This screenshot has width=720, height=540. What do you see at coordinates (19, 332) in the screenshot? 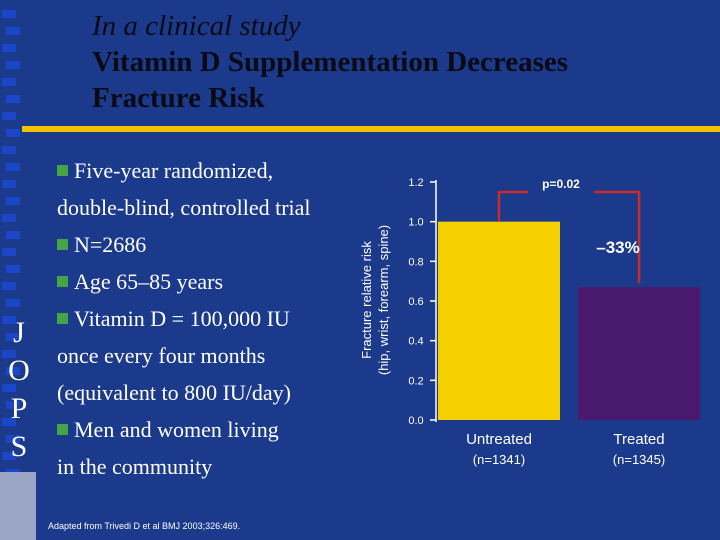
I see `side-letter: J` at bounding box center [19, 332].